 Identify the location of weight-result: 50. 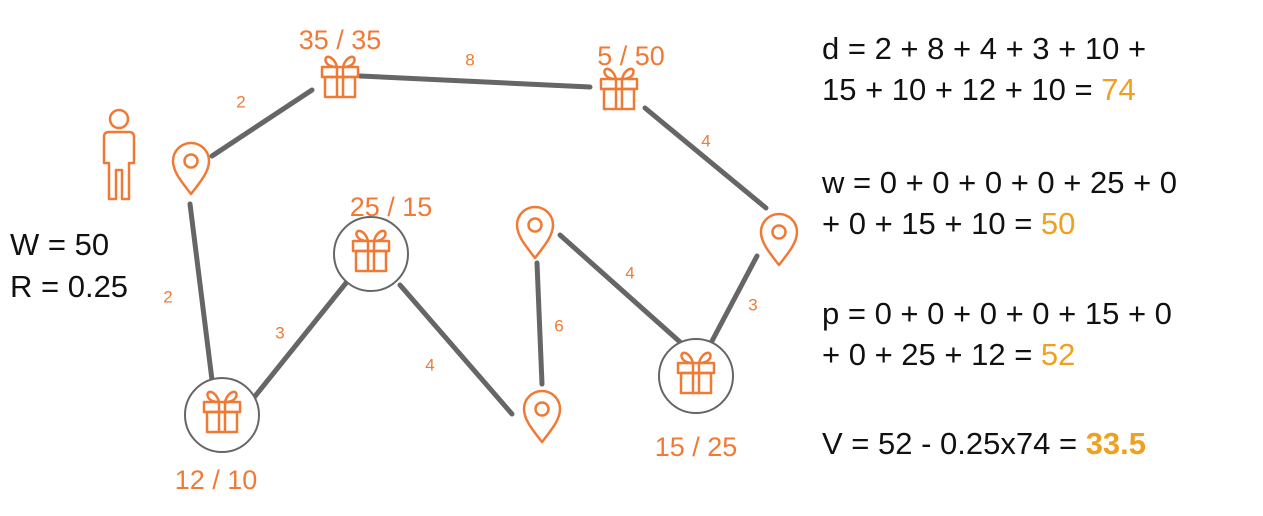
(1058, 223).